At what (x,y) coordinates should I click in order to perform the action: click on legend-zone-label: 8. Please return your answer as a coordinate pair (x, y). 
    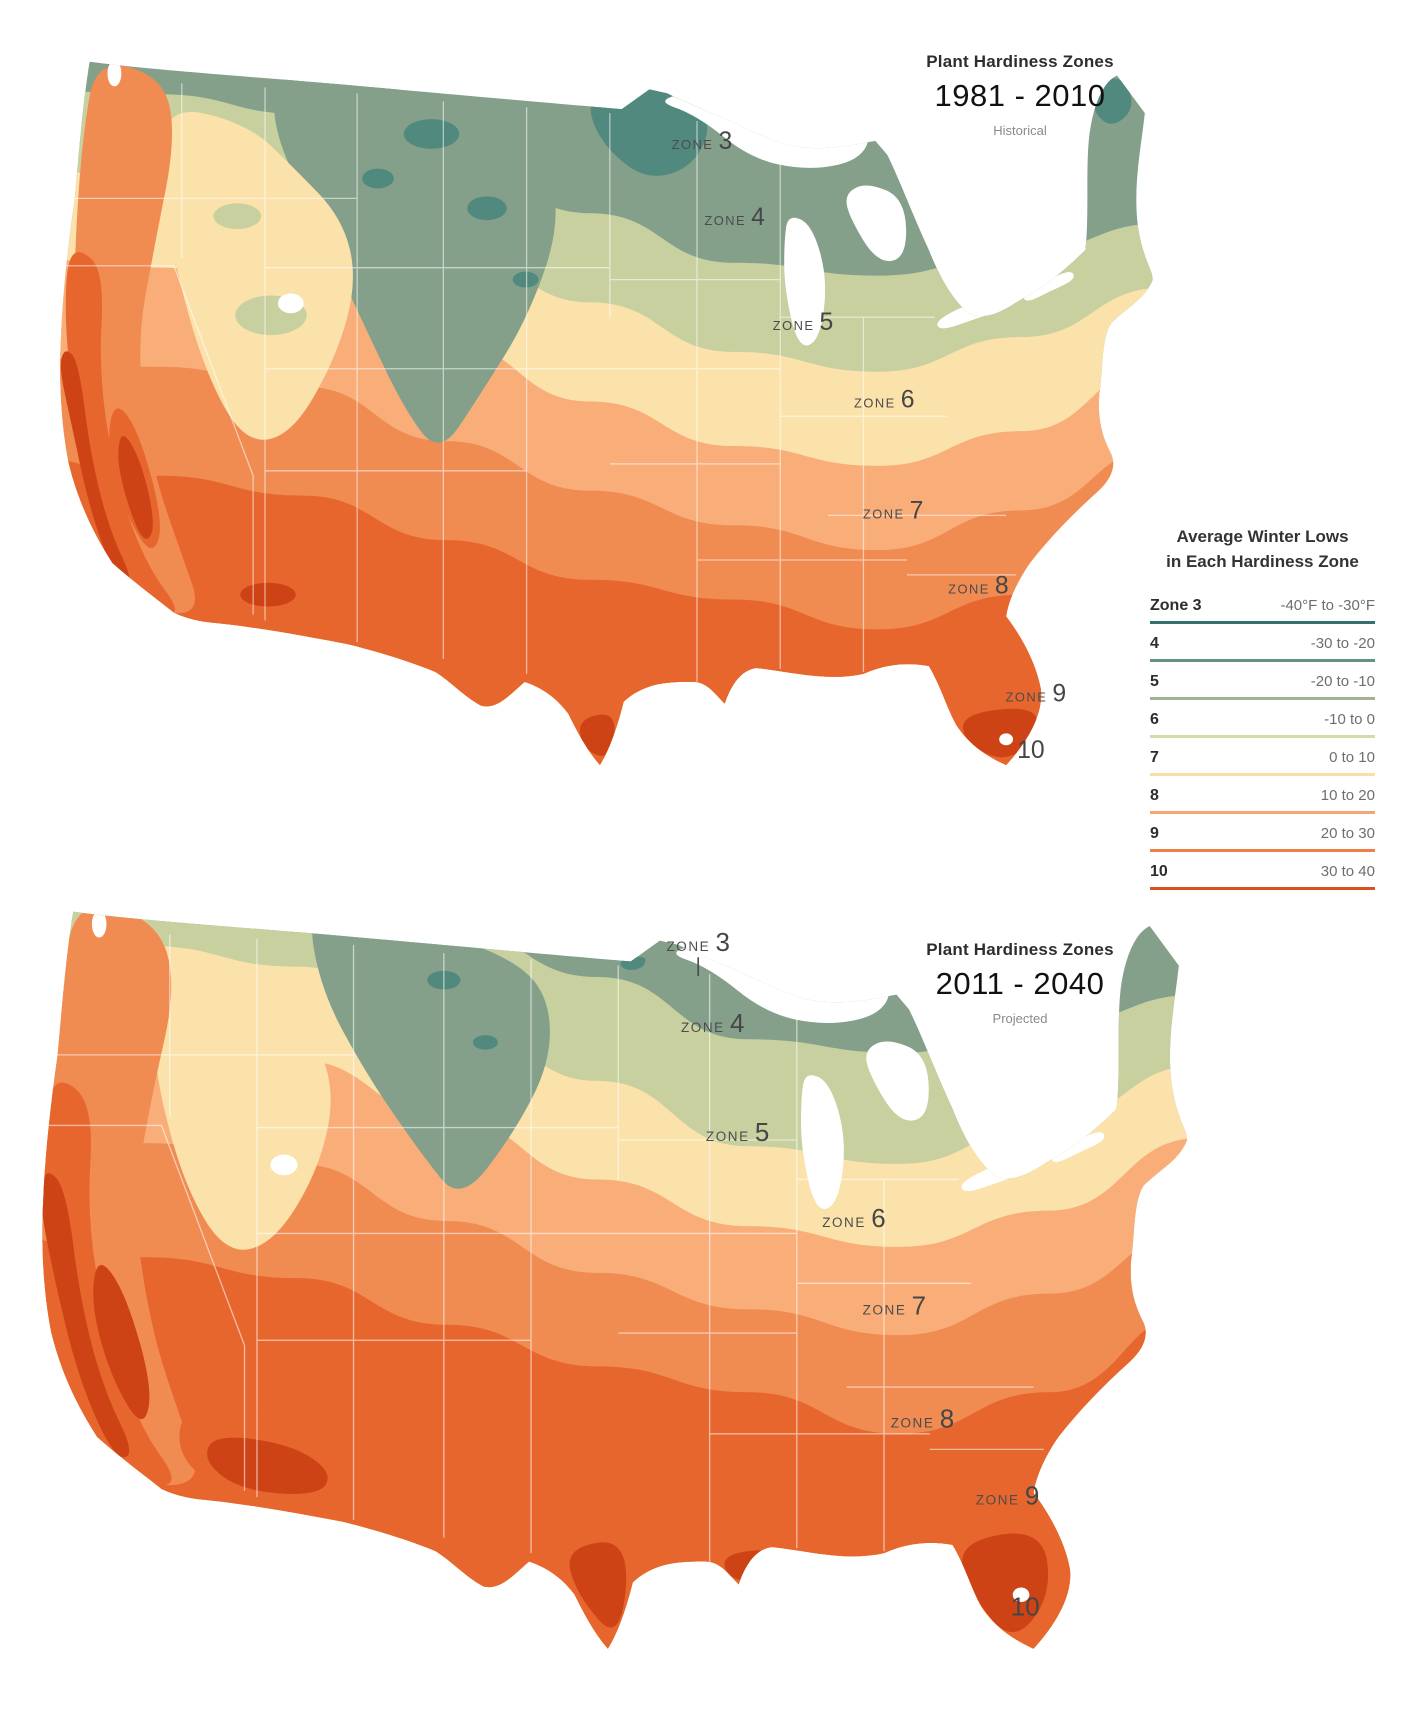
    Looking at the image, I should click on (1154, 795).